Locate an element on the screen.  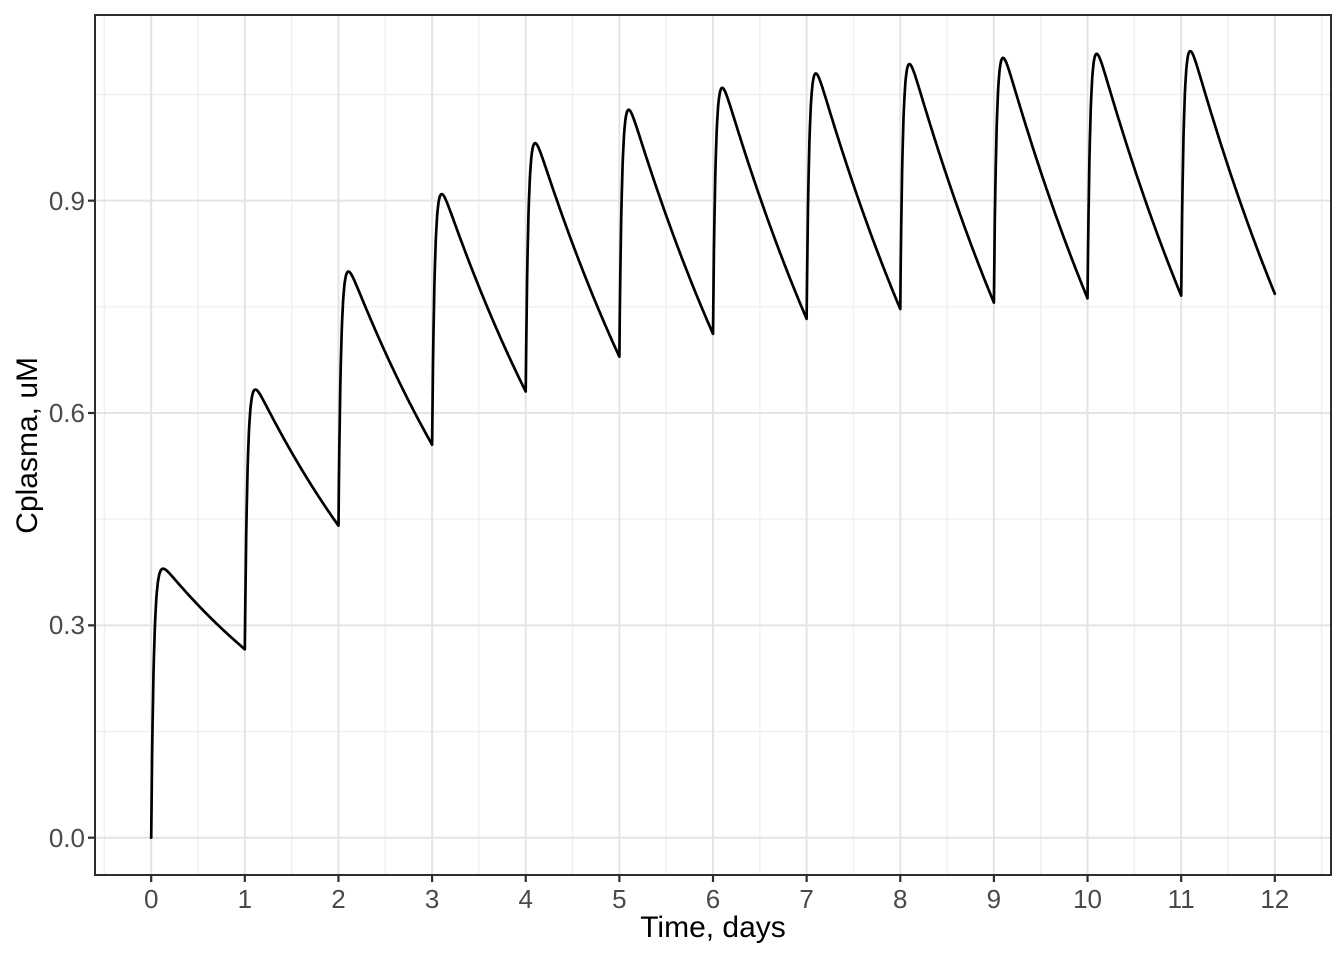
y-axis-title: Cplasma, uM is located at coordinates (27, 445).